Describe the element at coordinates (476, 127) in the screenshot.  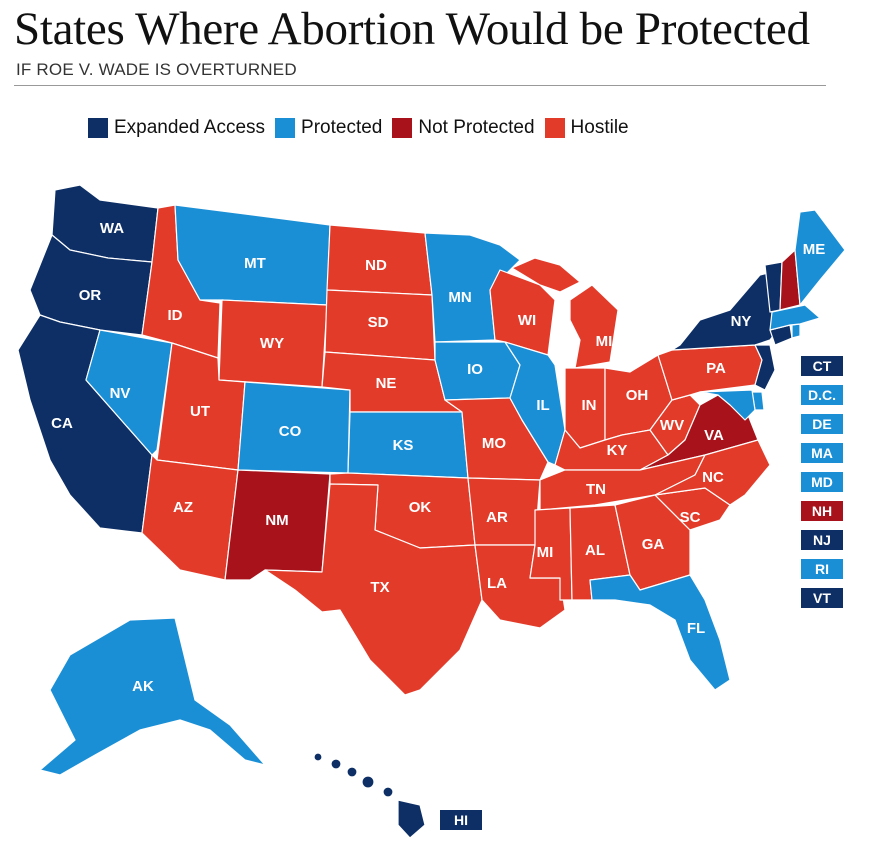
I see `legend-label-not-protected: Not Protected` at that location.